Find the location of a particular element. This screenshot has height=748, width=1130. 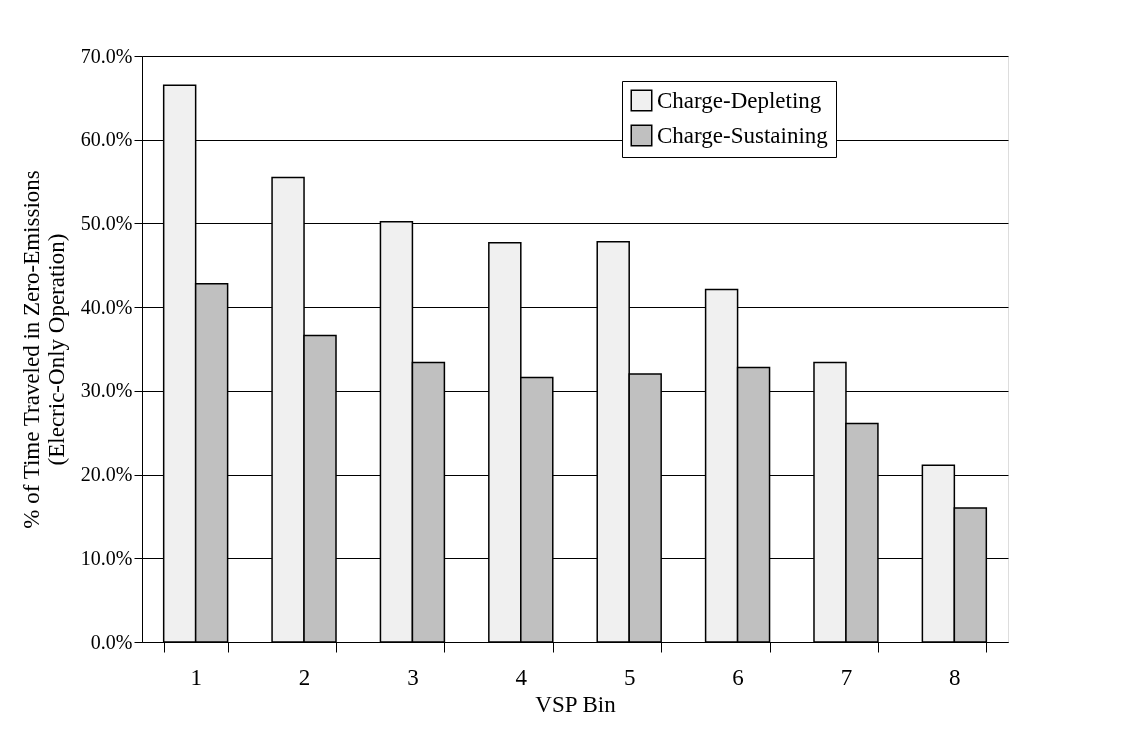

legend-label: Charge-Depleting is located at coordinates (739, 100).